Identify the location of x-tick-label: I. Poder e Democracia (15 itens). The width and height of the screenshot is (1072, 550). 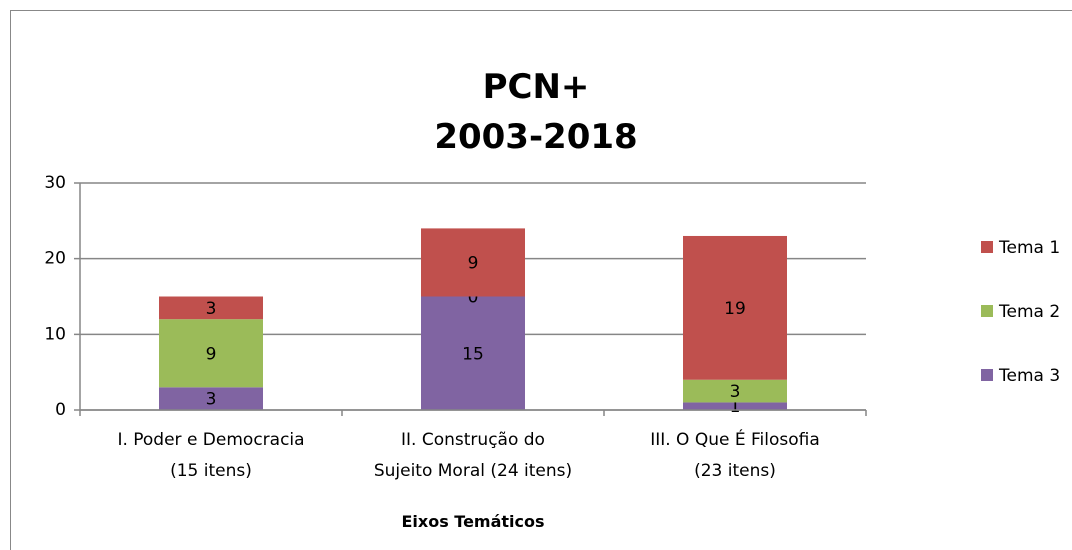
(211, 455).